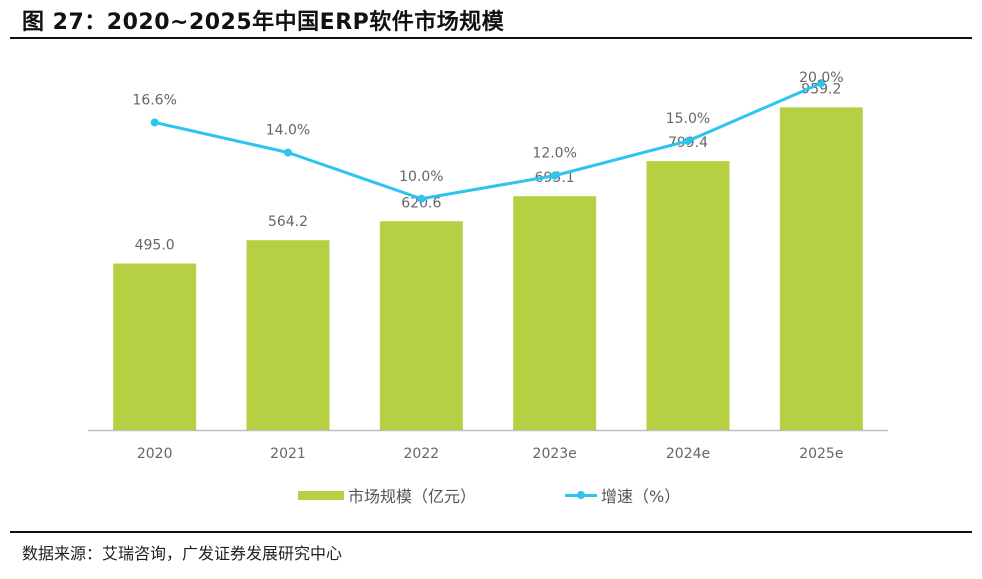 The width and height of the screenshot is (982, 579). I want to click on growth-point-2023e, so click(554, 175).